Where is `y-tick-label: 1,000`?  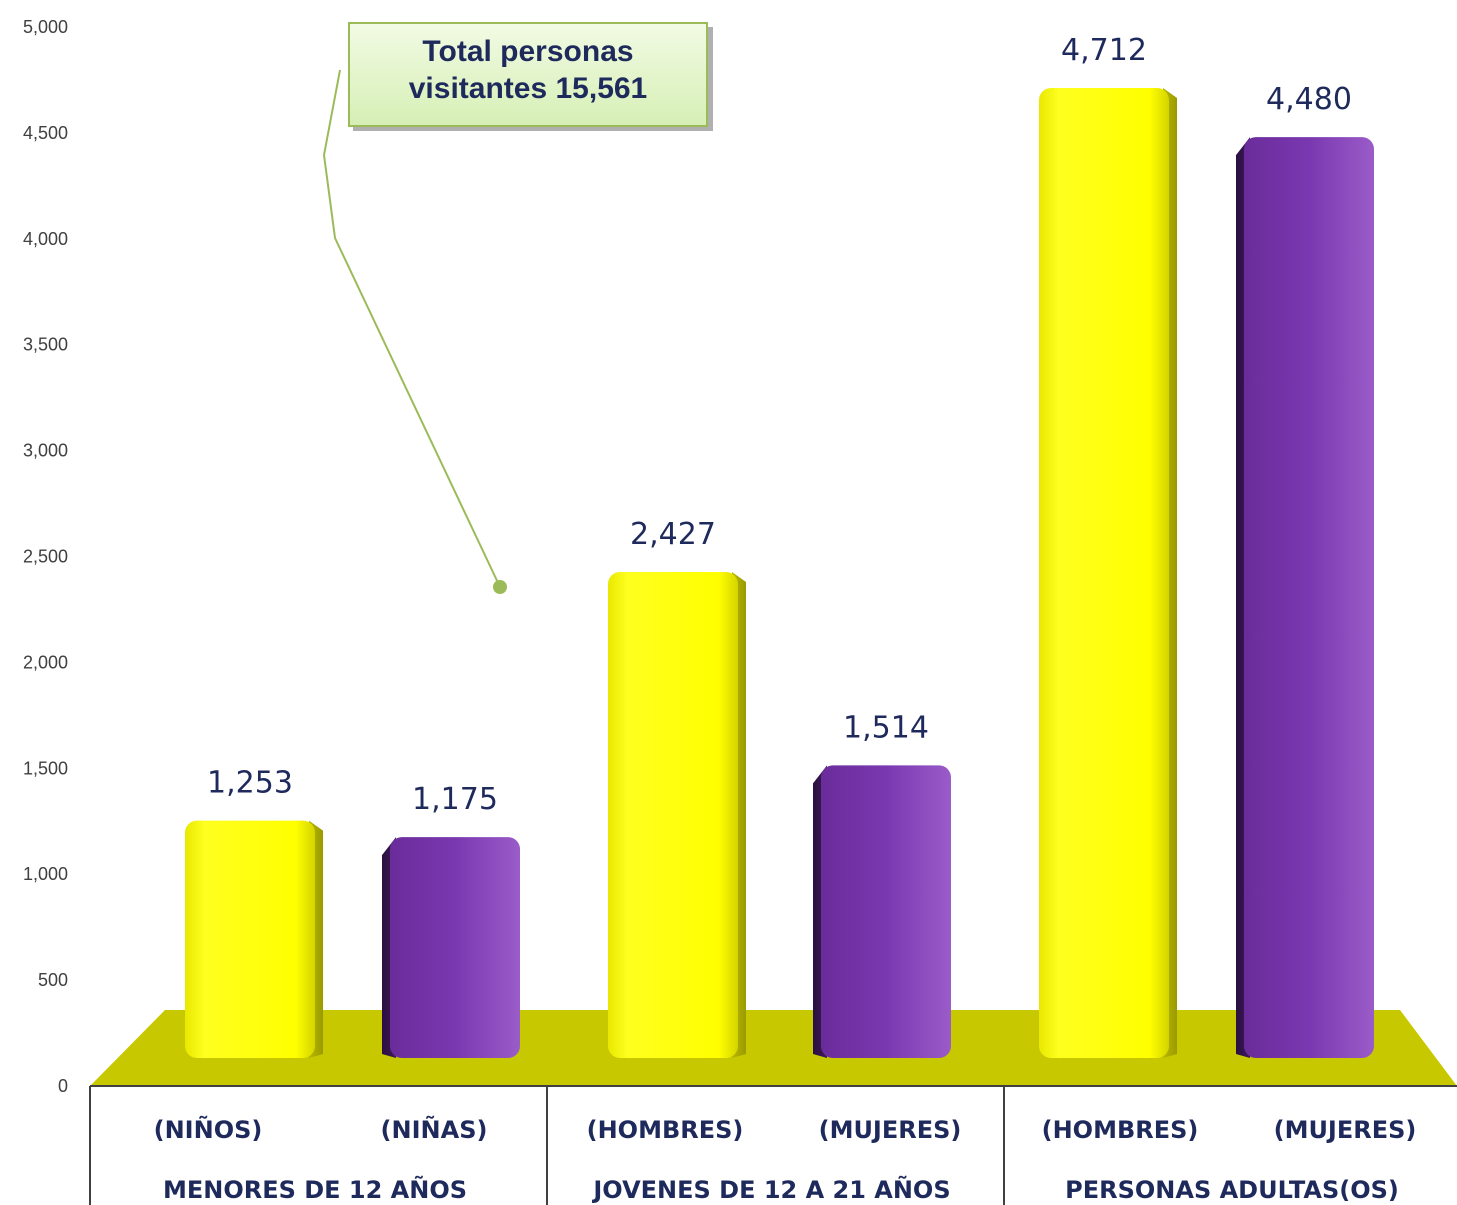 y-tick-label: 1,000 is located at coordinates (45, 874).